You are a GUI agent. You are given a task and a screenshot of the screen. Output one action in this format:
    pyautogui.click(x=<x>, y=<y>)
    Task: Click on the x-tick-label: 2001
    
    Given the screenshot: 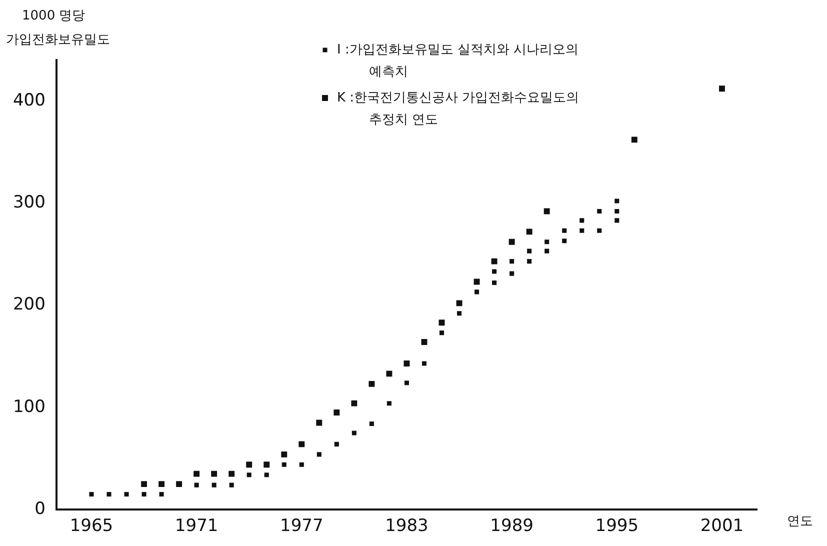 What is the action you would take?
    pyautogui.click(x=722, y=526)
    